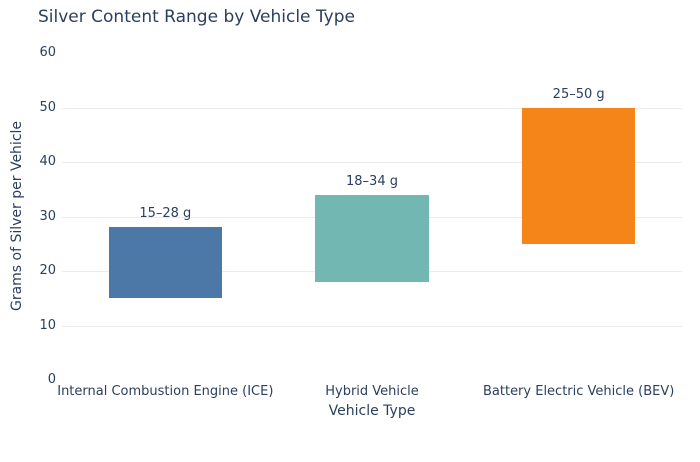 Image resolution: width=700 pixels, height=462 pixels. What do you see at coordinates (578, 94) in the screenshot?
I see `bar-range-label: 25–50 g` at bounding box center [578, 94].